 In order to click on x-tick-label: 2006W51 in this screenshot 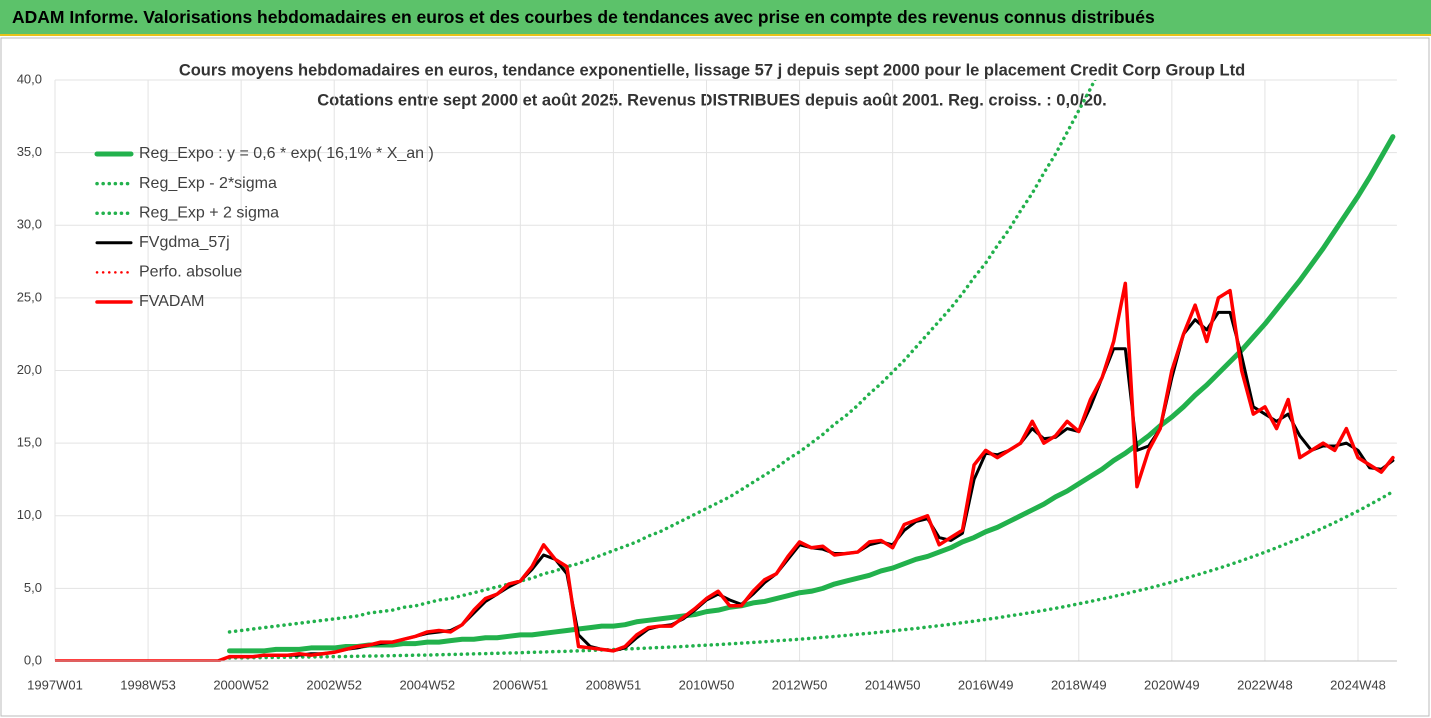, I will do `click(521, 684)`.